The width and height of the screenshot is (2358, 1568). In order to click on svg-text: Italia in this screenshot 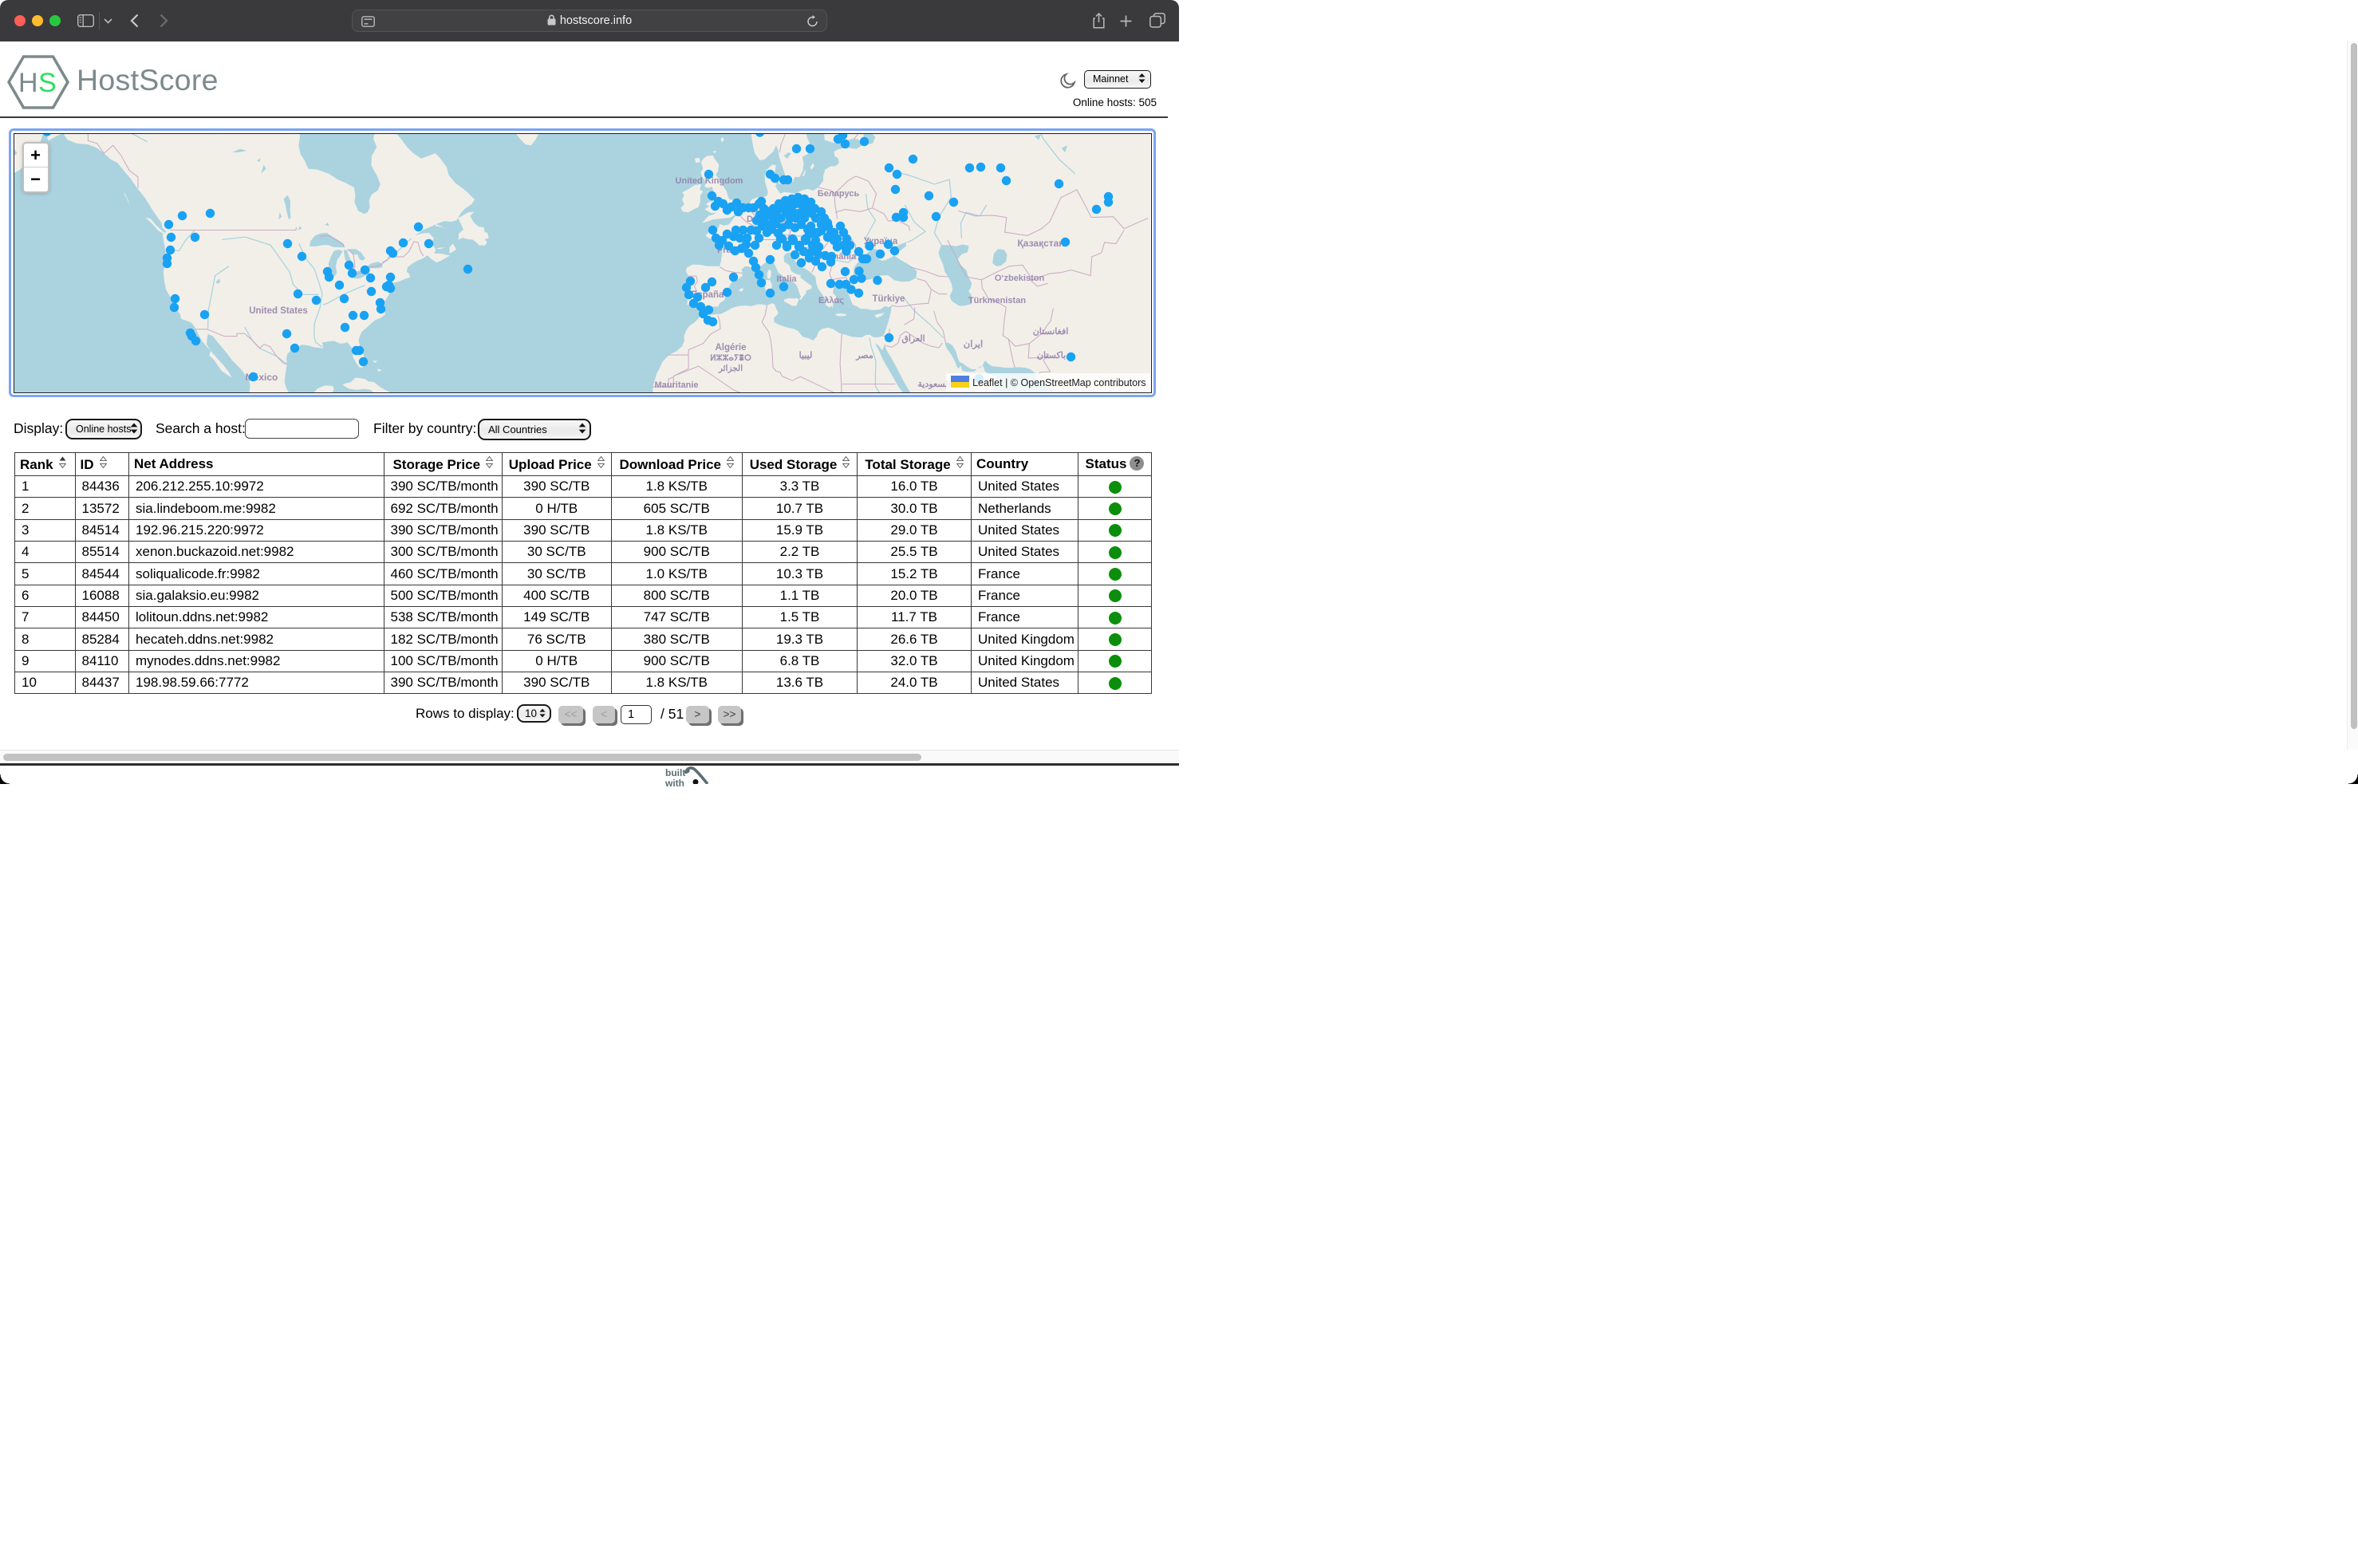, I will do `click(786, 279)`.